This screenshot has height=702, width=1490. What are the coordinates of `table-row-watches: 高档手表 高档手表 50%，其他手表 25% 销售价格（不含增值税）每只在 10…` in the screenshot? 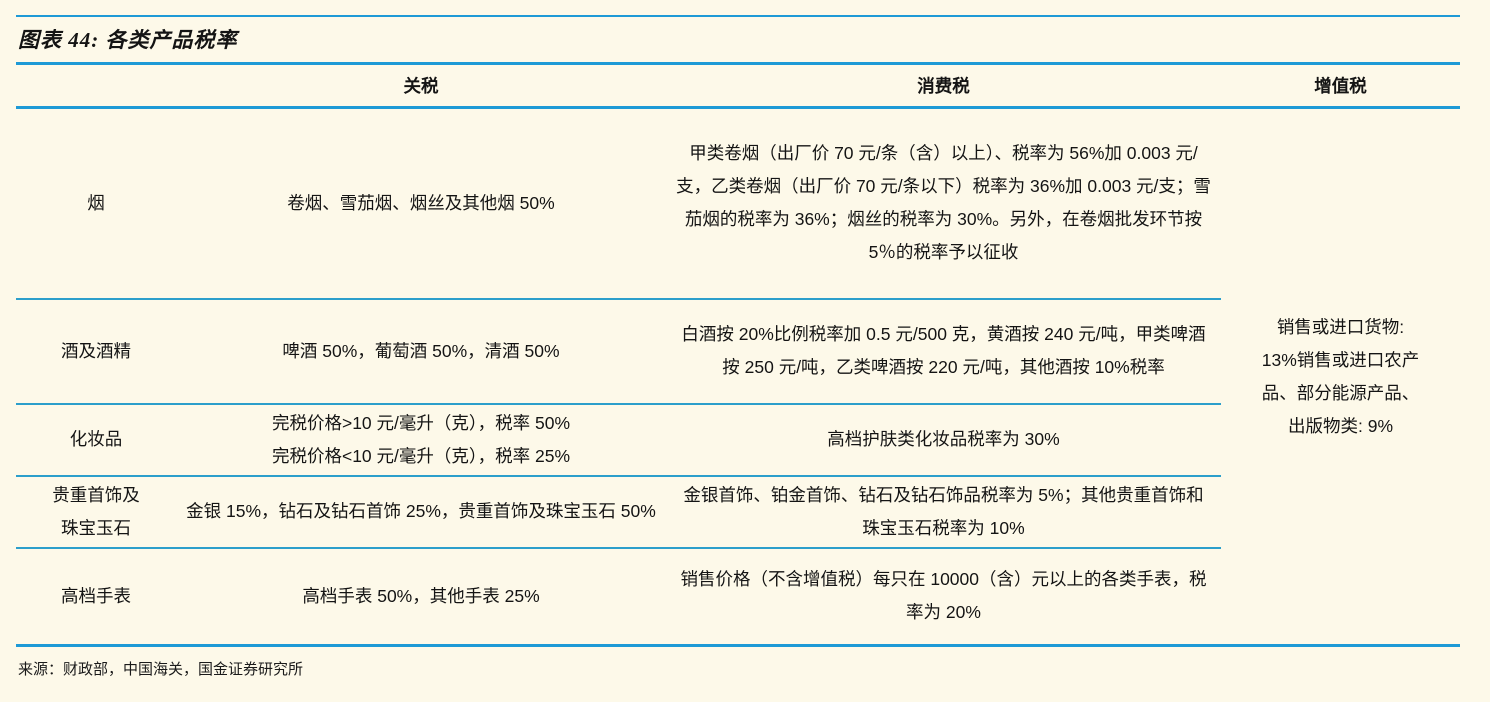 It's located at (738, 597).